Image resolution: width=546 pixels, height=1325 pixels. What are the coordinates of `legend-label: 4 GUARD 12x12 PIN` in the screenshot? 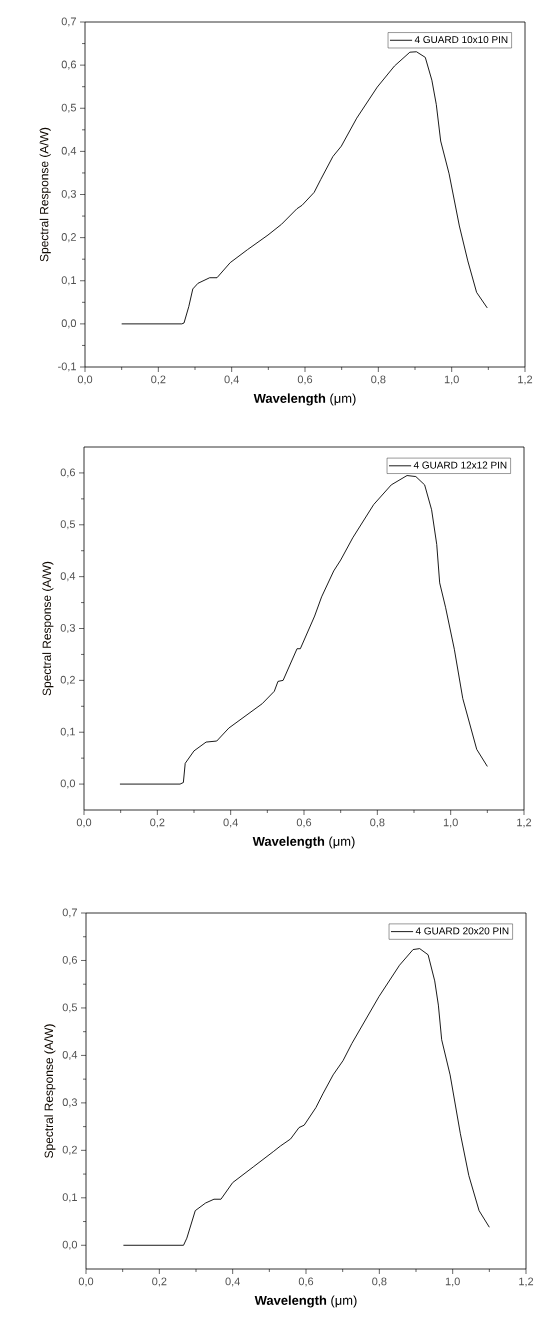 It's located at (460, 465).